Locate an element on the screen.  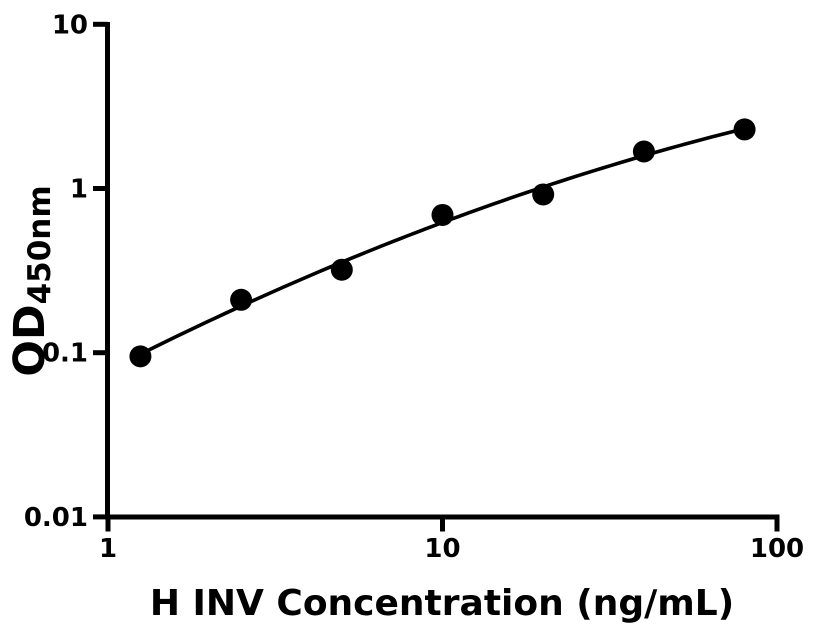
y-tick-label: 10 is located at coordinates (70, 25).